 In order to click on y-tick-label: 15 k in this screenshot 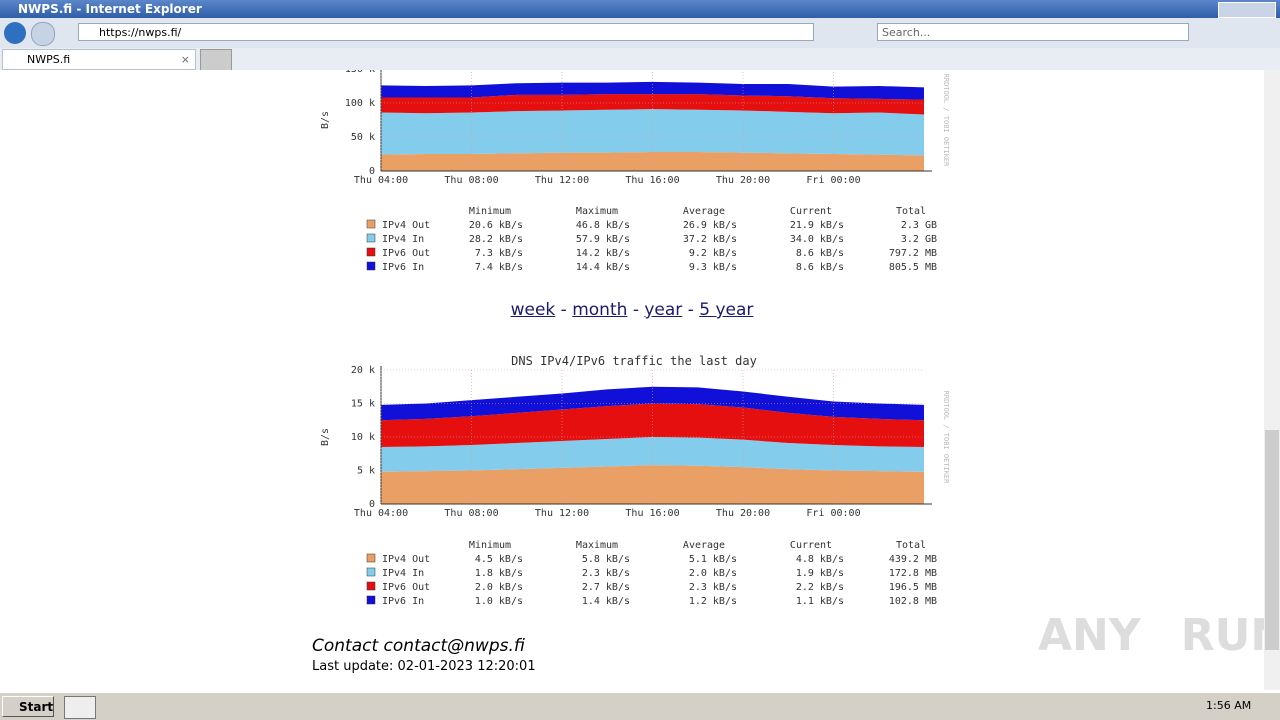, I will do `click(363, 404)`.